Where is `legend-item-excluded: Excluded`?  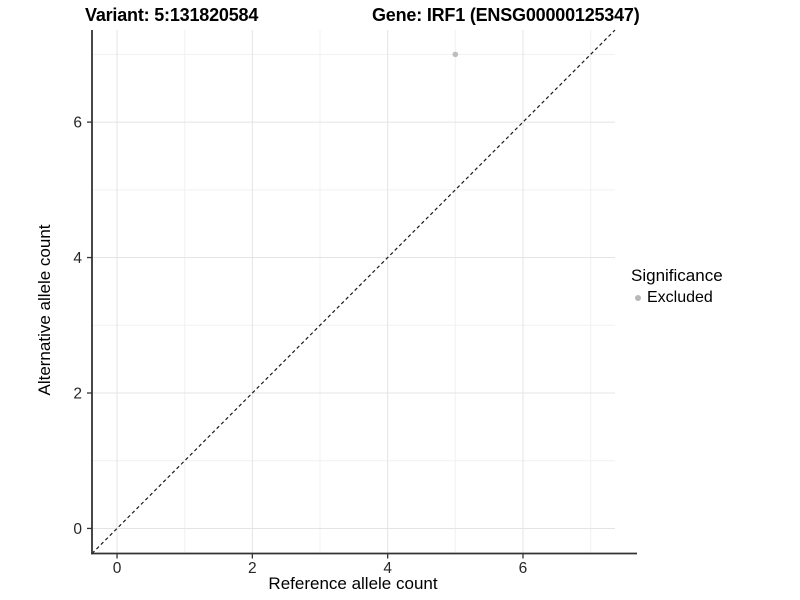
legend-item-excluded: Excluded is located at coordinates (677, 298).